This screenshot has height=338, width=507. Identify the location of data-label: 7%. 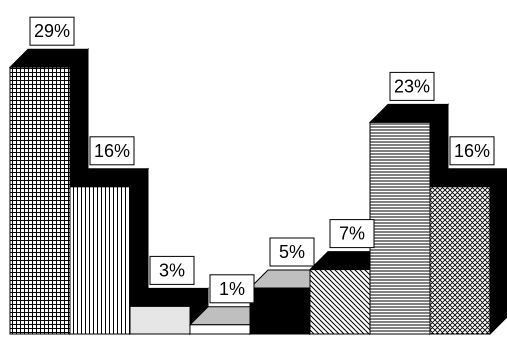
(352, 234).